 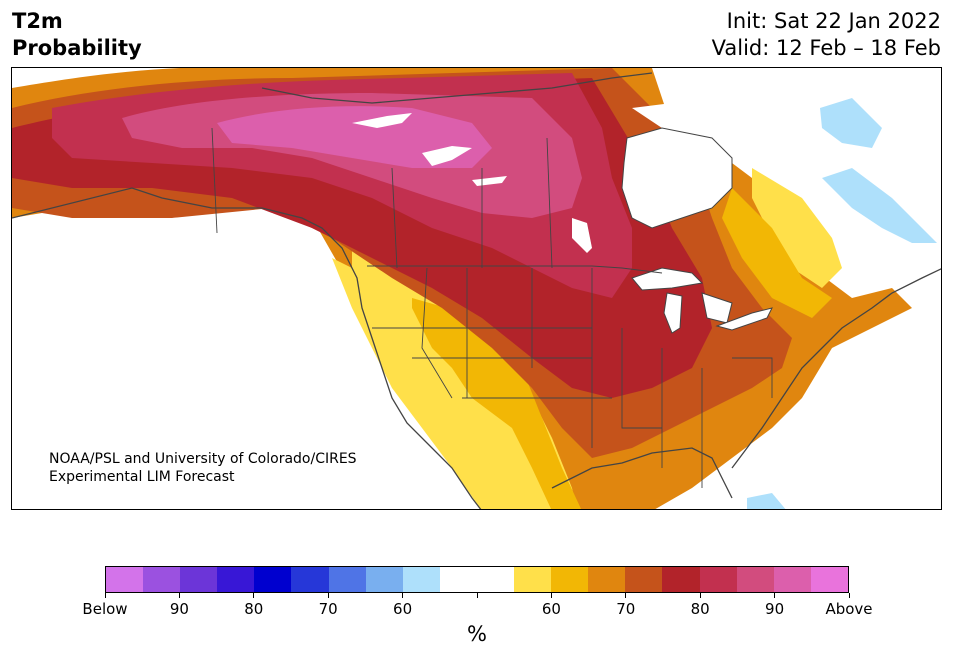 I want to click on lake-superior, so click(x=667, y=279).